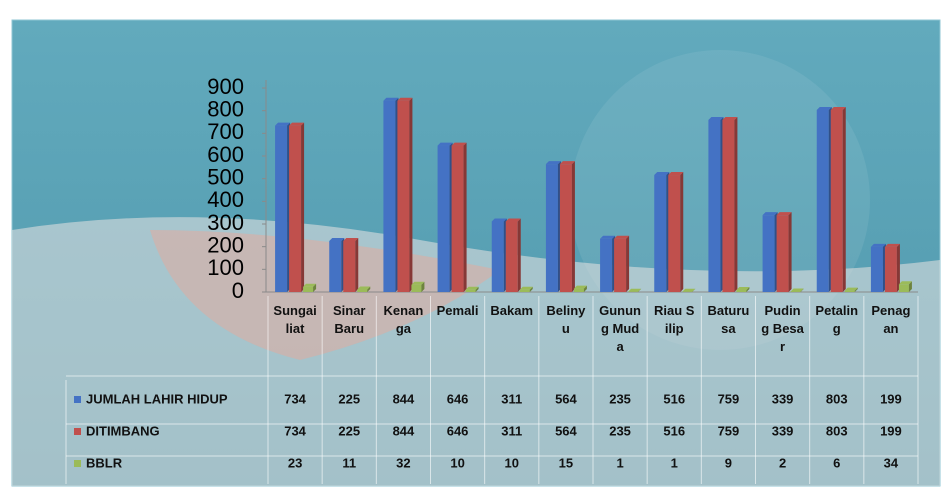  What do you see at coordinates (620, 328) in the screenshot?
I see `x-tick-label-box: Gunung Muda` at bounding box center [620, 328].